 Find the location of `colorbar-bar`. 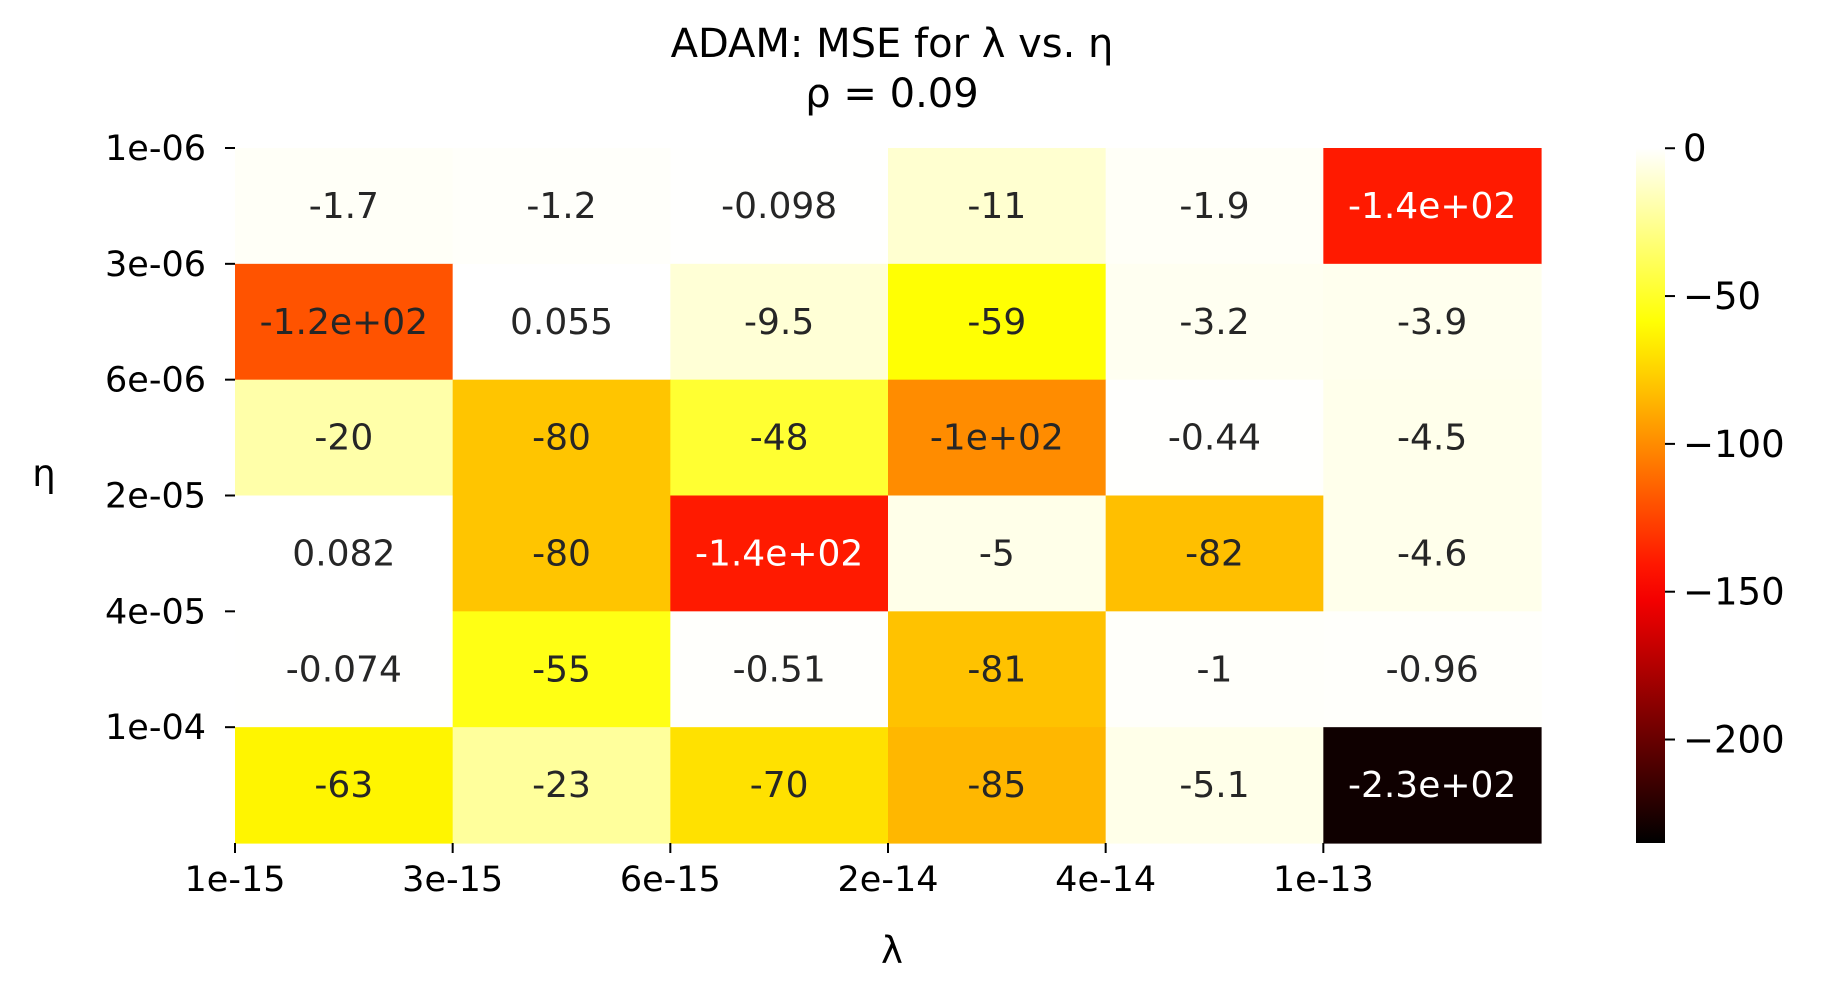

colorbar-bar is located at coordinates (1650, 495).